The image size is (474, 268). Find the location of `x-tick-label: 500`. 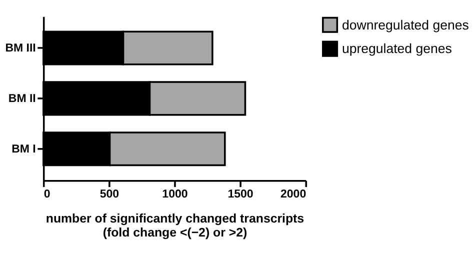

x-tick-label: 500 is located at coordinates (110, 194).